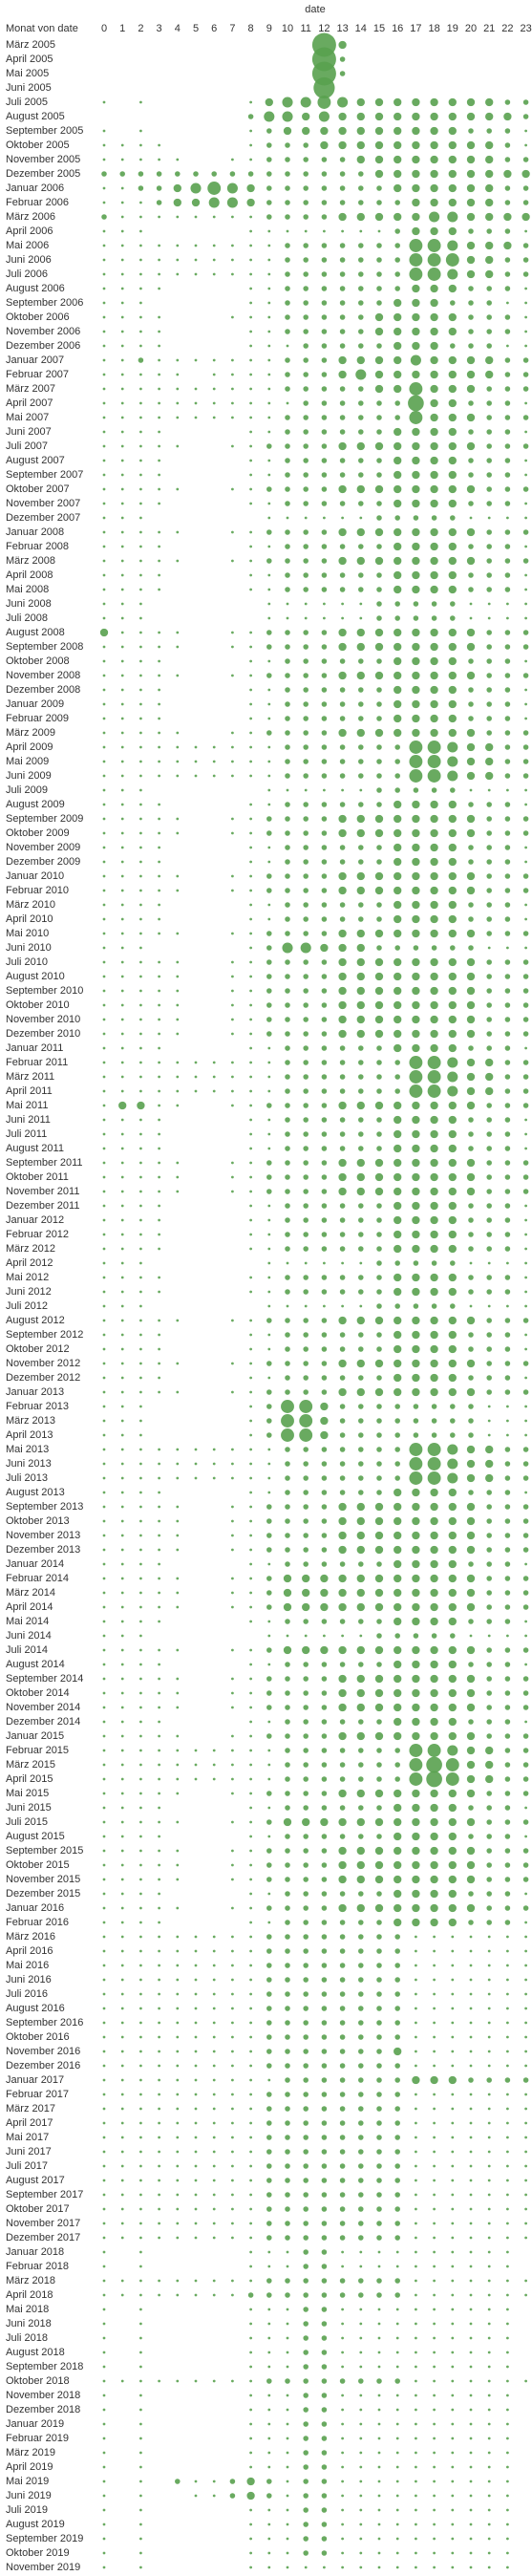  What do you see at coordinates (30, 217) in the screenshot?
I see `row-label: März 2006` at bounding box center [30, 217].